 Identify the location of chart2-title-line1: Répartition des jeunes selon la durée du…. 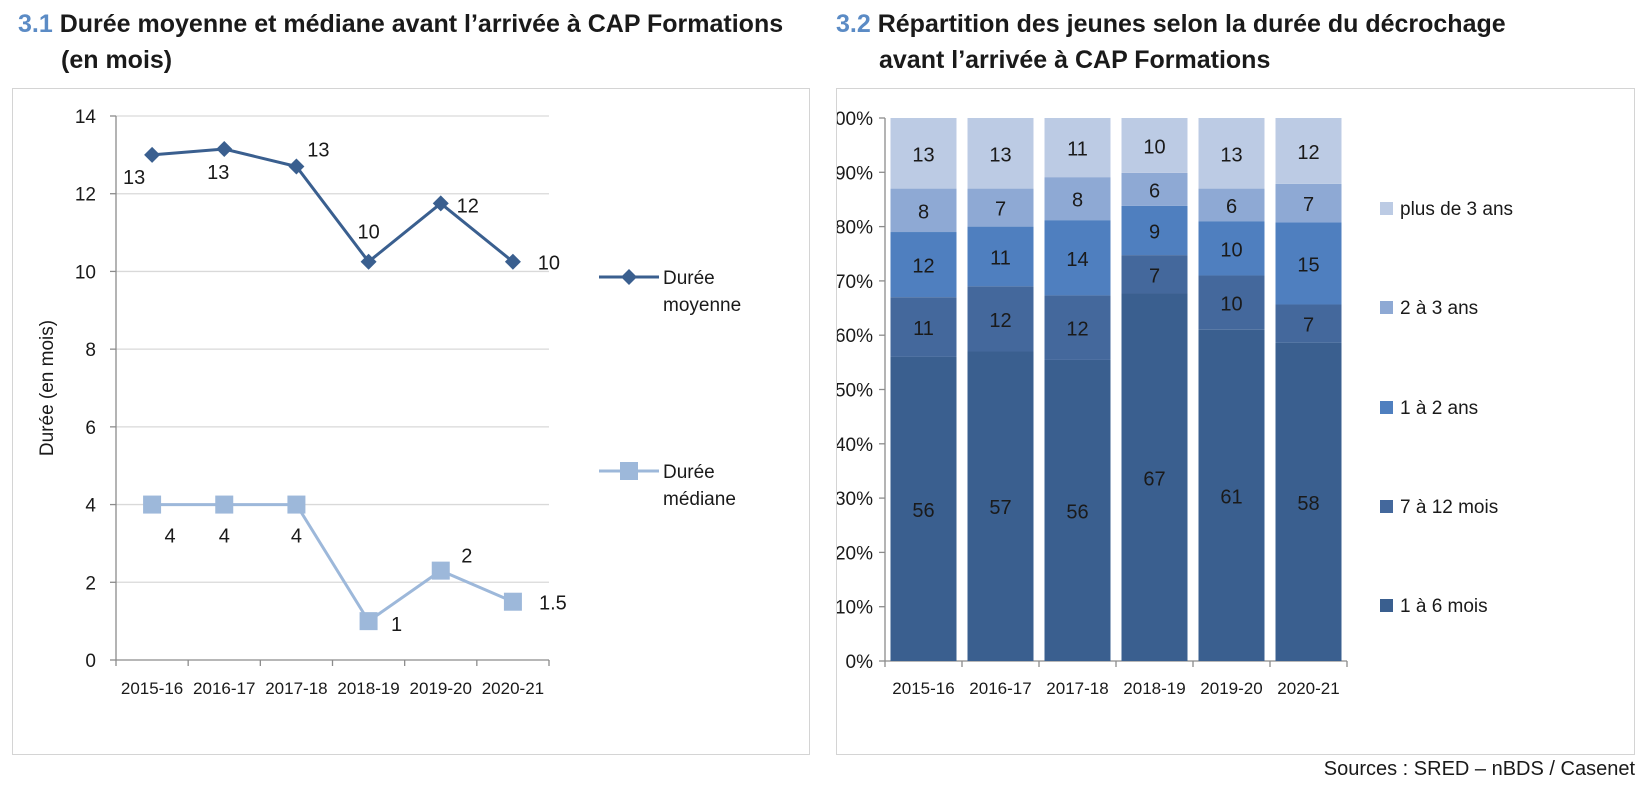
(1191, 24).